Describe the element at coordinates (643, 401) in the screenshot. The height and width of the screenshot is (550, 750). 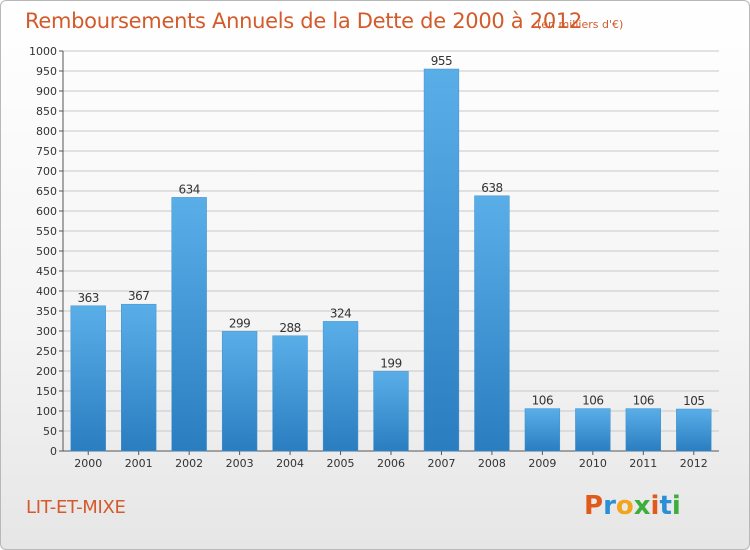
I see `data-label-2011: 106` at that location.